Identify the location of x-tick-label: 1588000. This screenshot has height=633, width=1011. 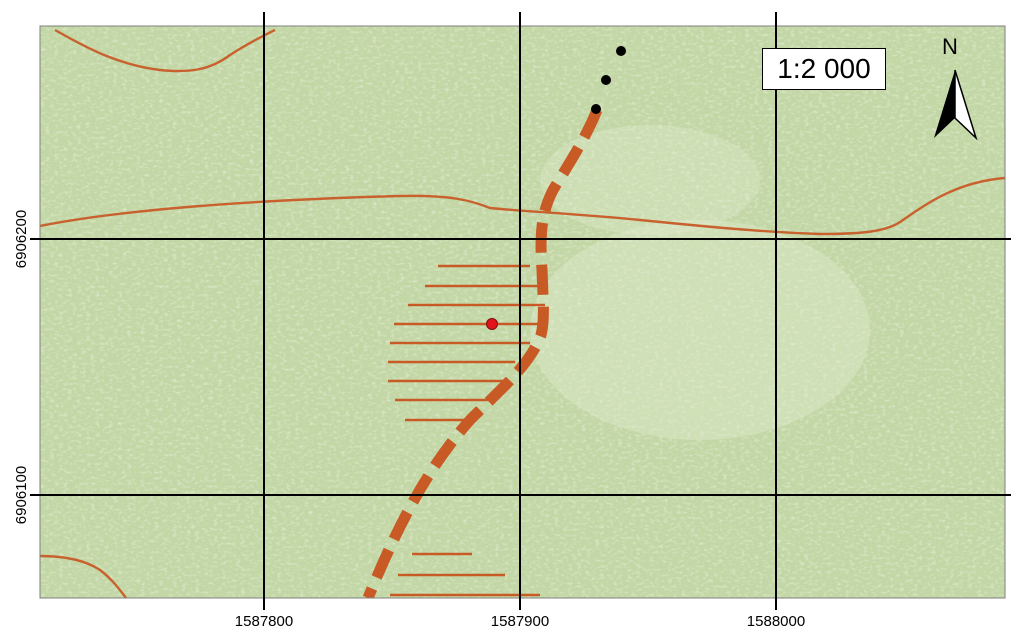
(776, 621).